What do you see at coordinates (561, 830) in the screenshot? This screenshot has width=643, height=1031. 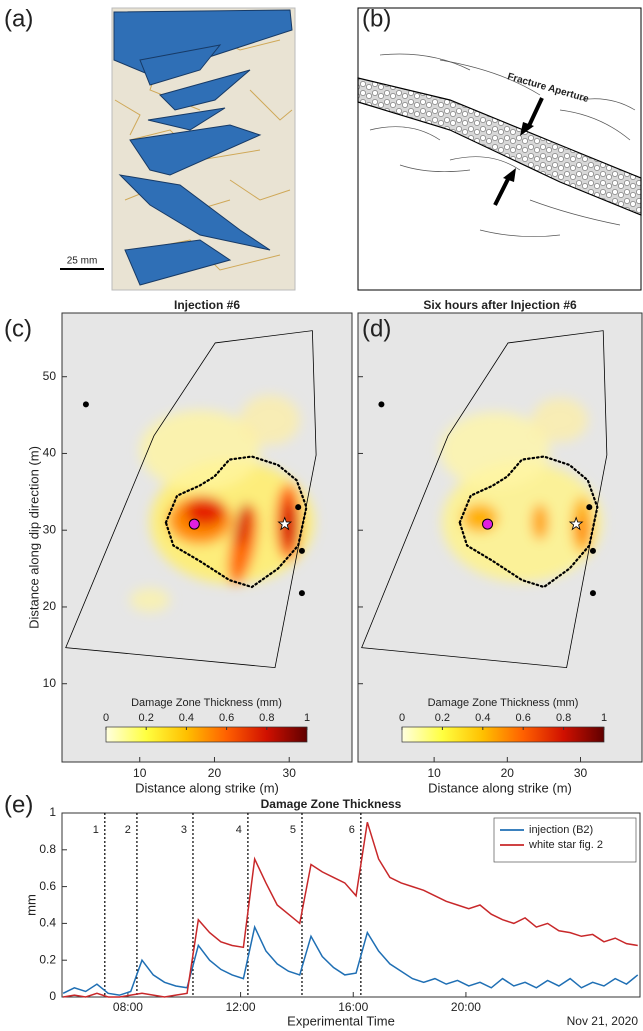 I see `legend-label: injection (B2)` at bounding box center [561, 830].